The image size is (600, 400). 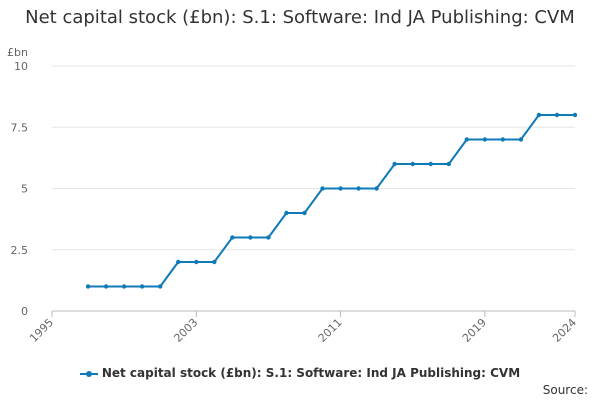 What do you see at coordinates (24, 189) in the screenshot?
I see `y-tick-label: 5` at bounding box center [24, 189].